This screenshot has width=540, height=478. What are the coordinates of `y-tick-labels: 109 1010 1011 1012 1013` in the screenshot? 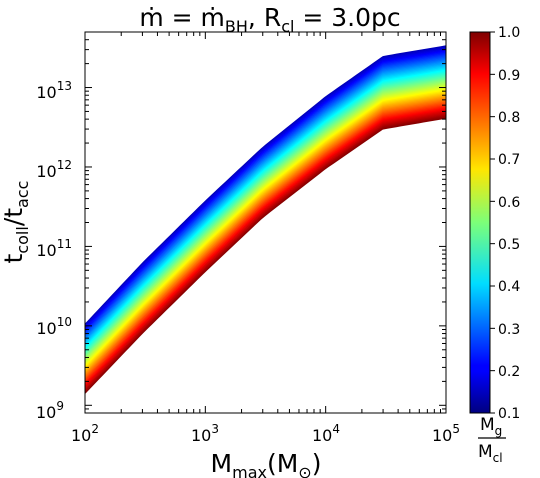 It's located at (54, 250).